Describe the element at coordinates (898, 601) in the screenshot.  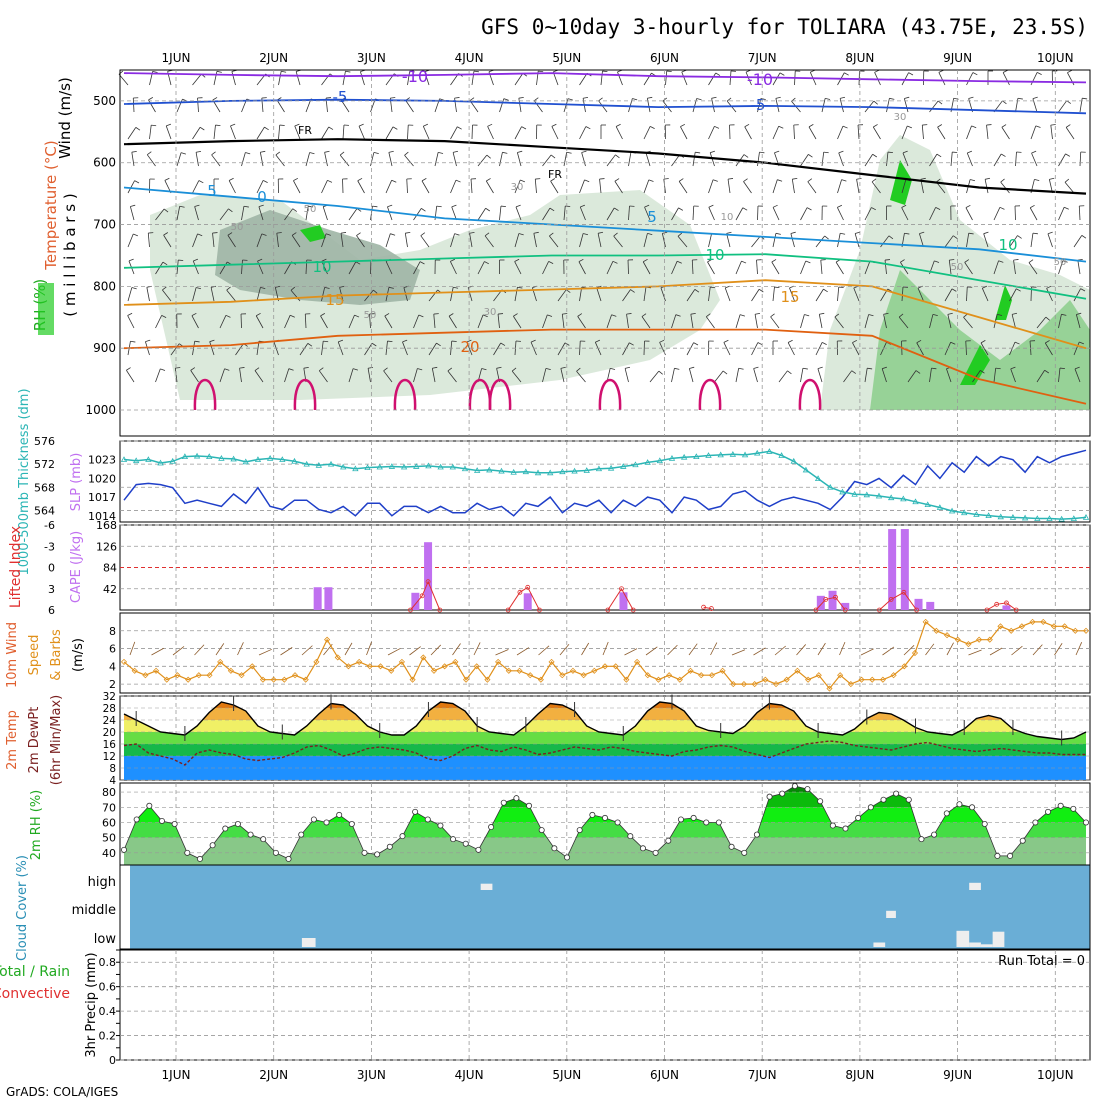
I see `lifted-index-line` at that location.